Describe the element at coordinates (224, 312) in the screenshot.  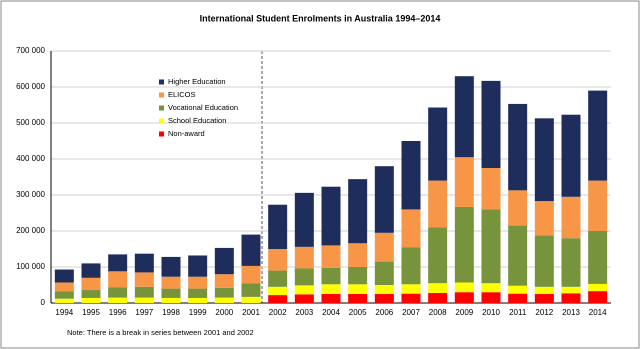
I see `x-tick-label: 2000` at that location.